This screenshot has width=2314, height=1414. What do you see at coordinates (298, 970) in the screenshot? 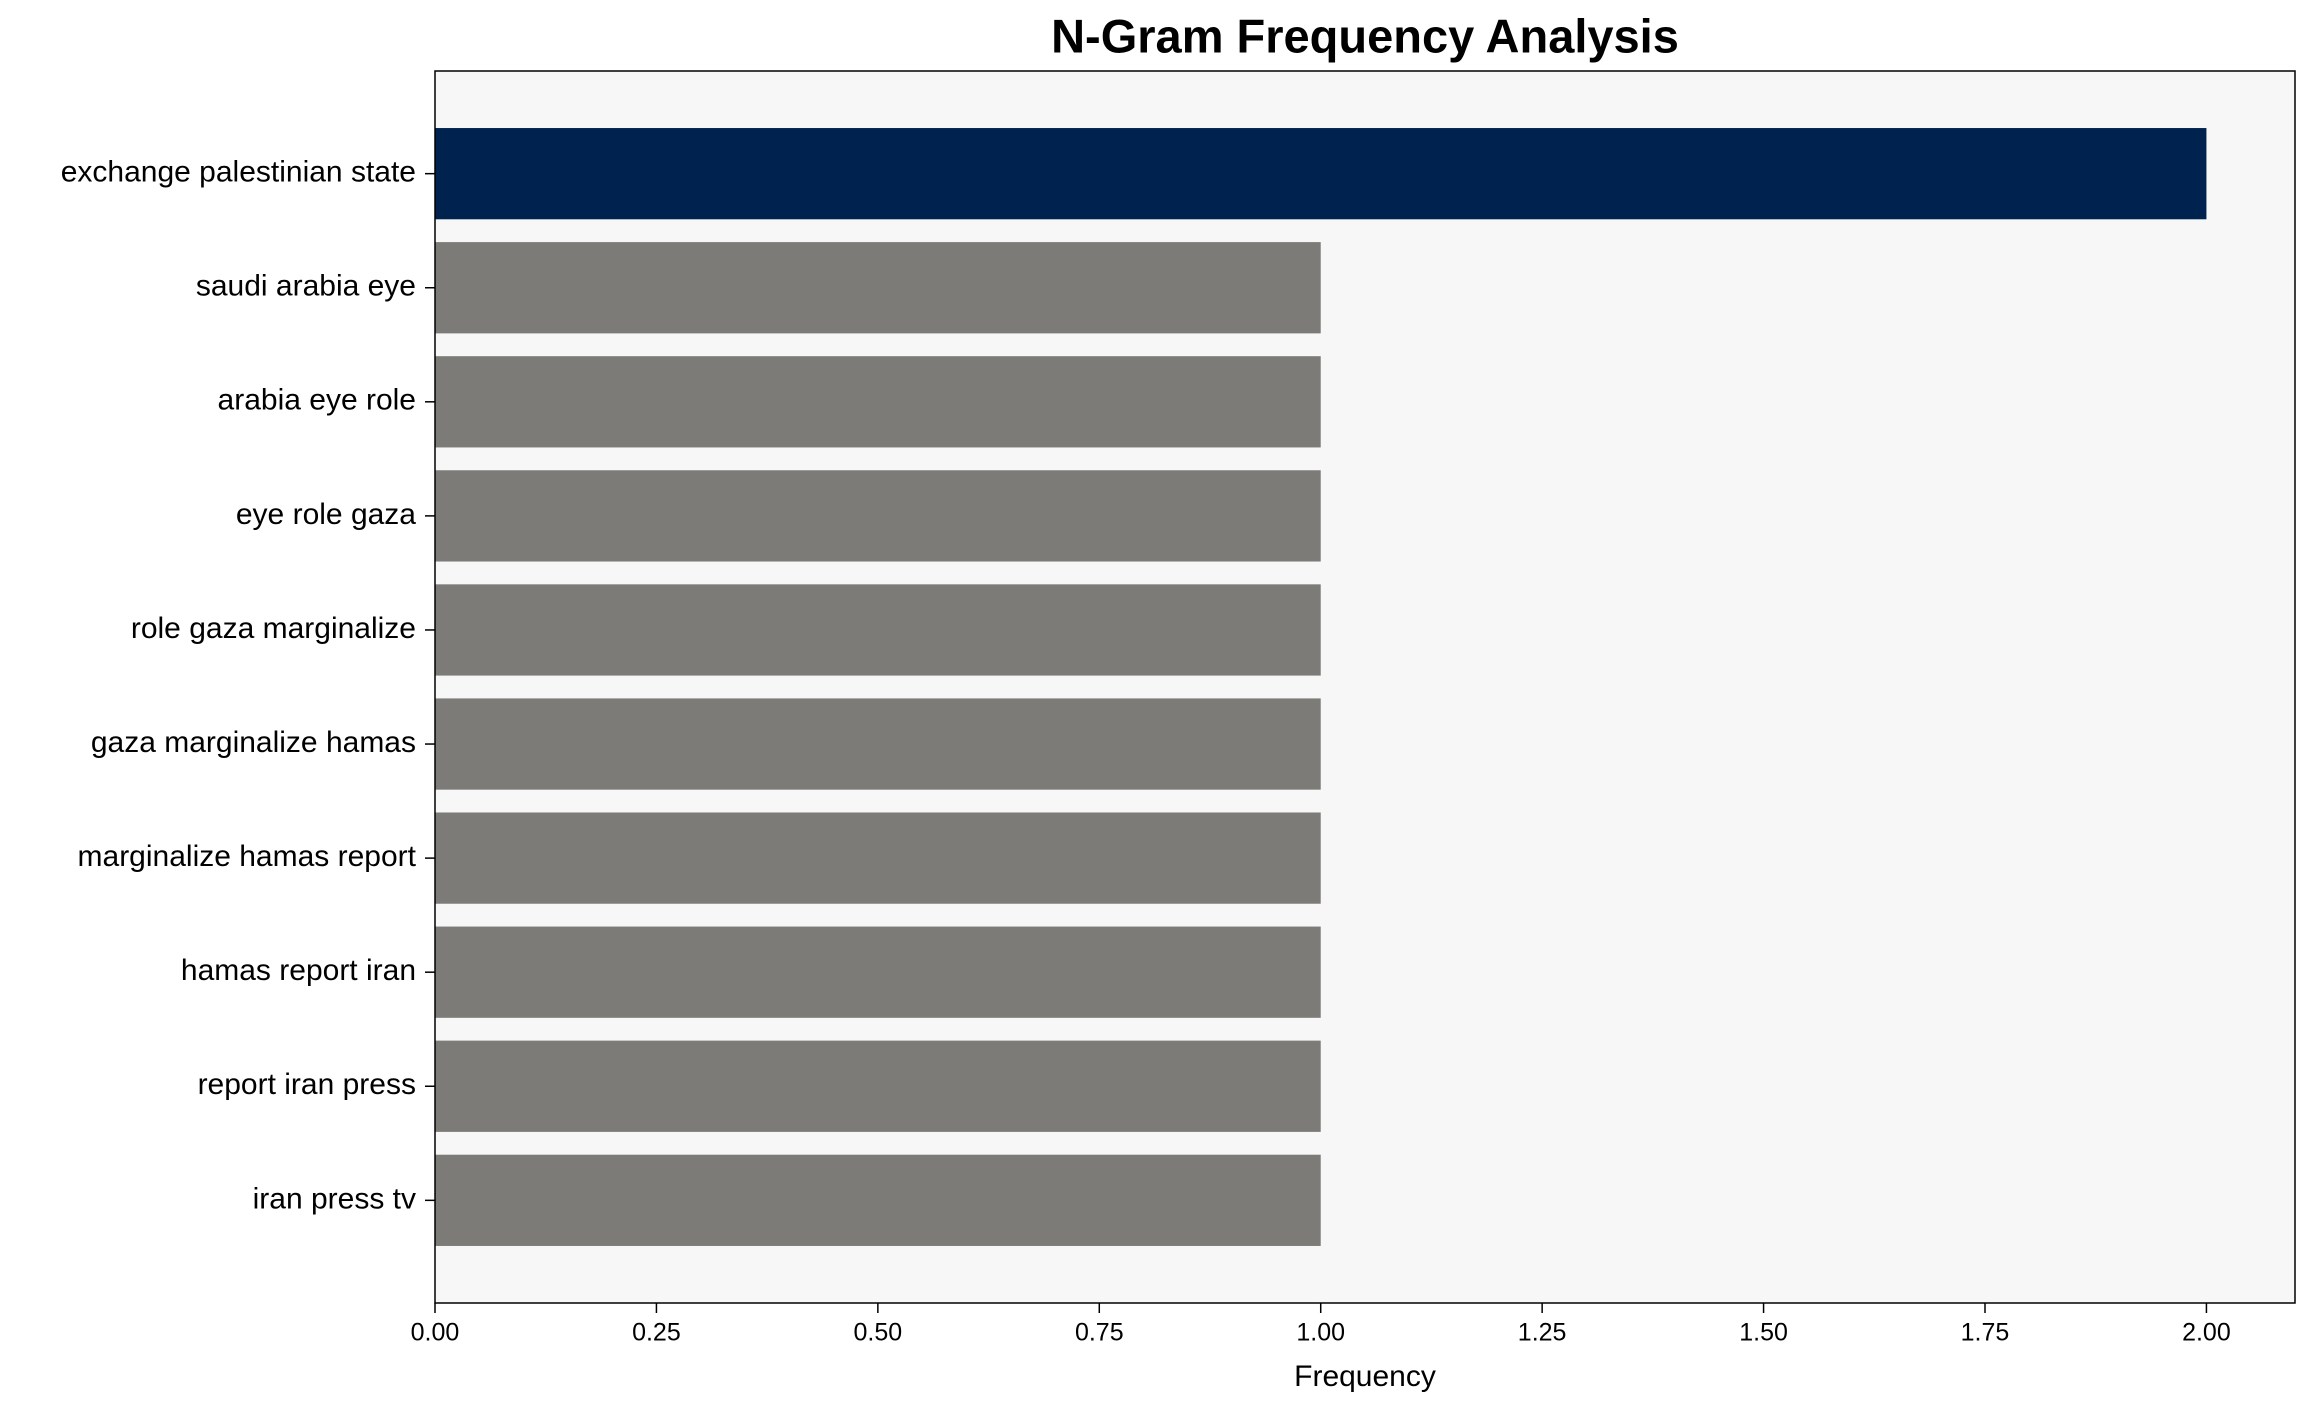
I see `y-tick-label: hamas report iran` at bounding box center [298, 970].